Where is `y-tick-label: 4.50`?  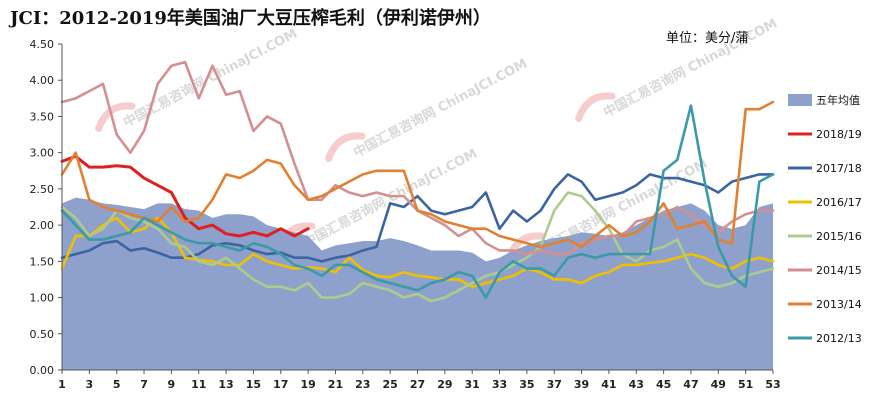 y-tick-label: 4.50 is located at coordinates (42, 44).